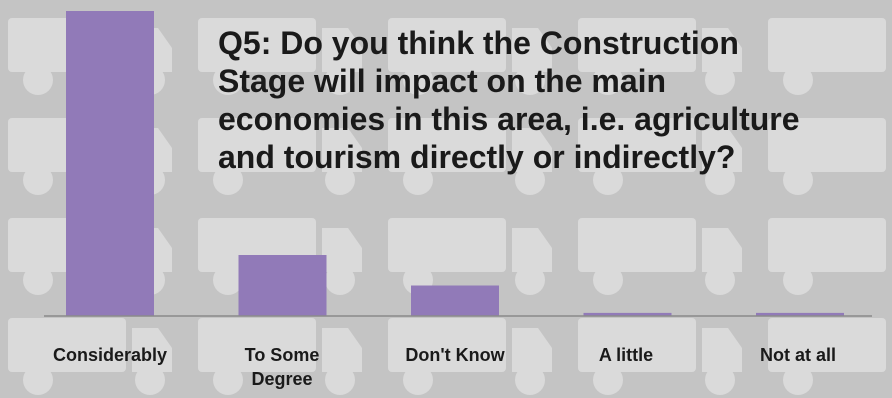  I want to click on x-tick-label-to-some-degree: To Some Degree, so click(282, 367).